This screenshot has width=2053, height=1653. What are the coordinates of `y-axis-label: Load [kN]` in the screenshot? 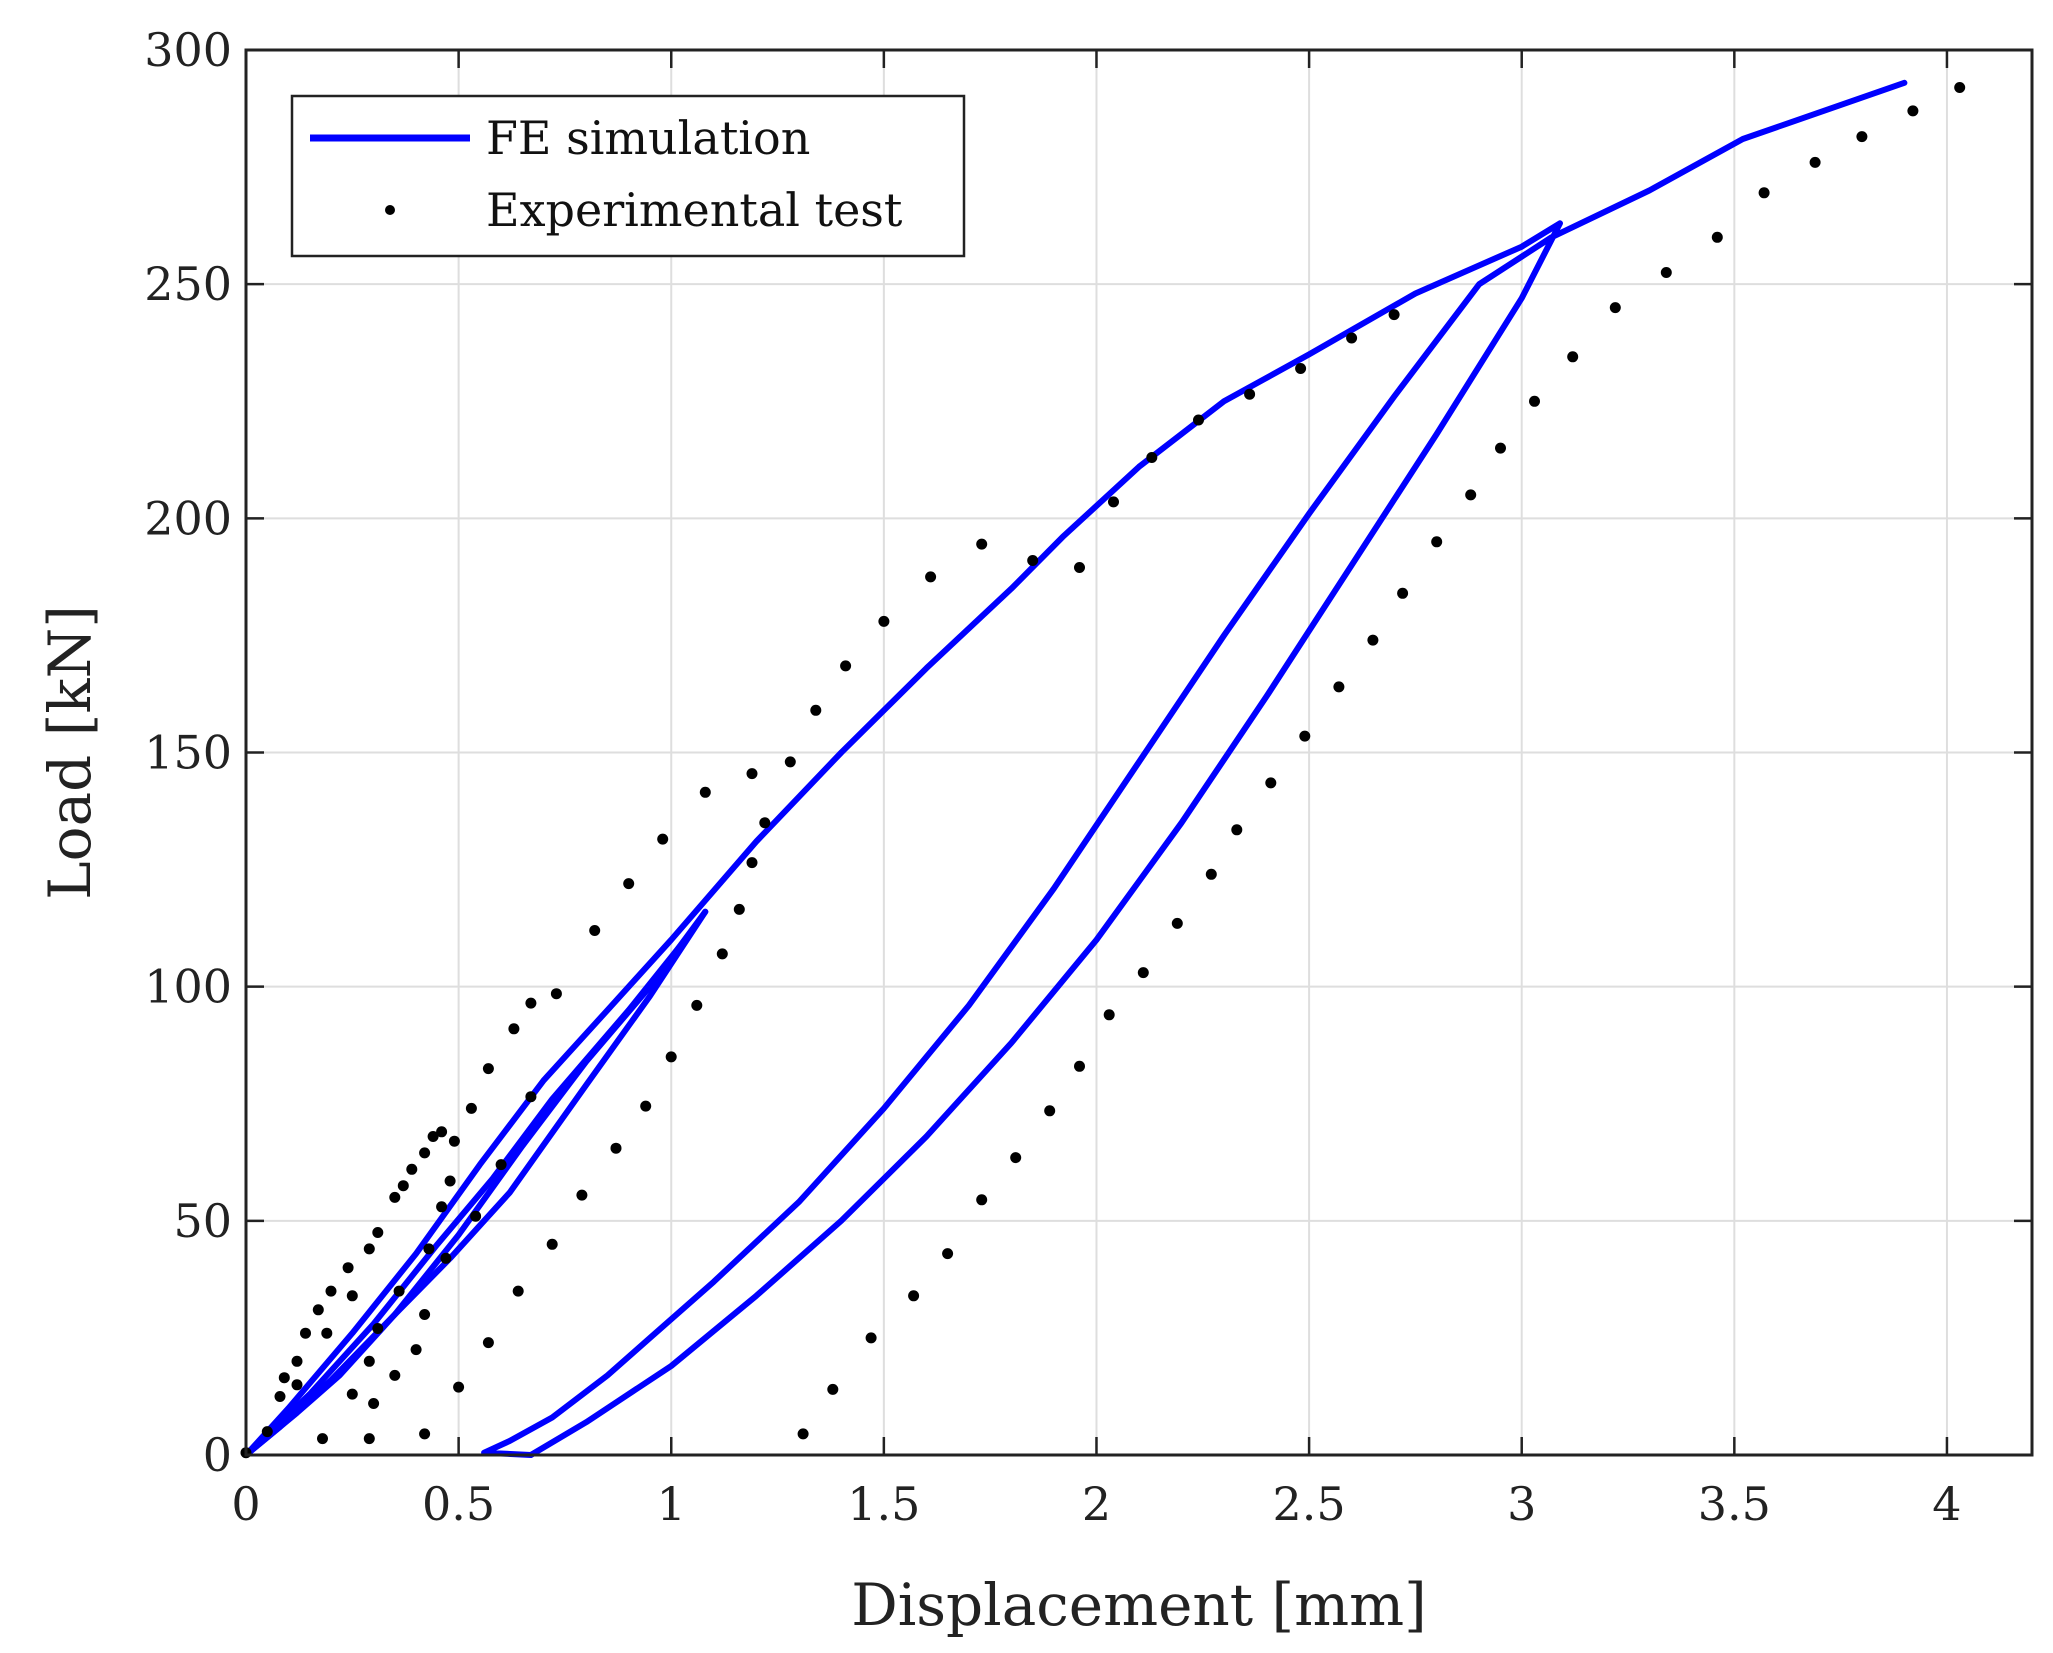 It's located at (70, 752).